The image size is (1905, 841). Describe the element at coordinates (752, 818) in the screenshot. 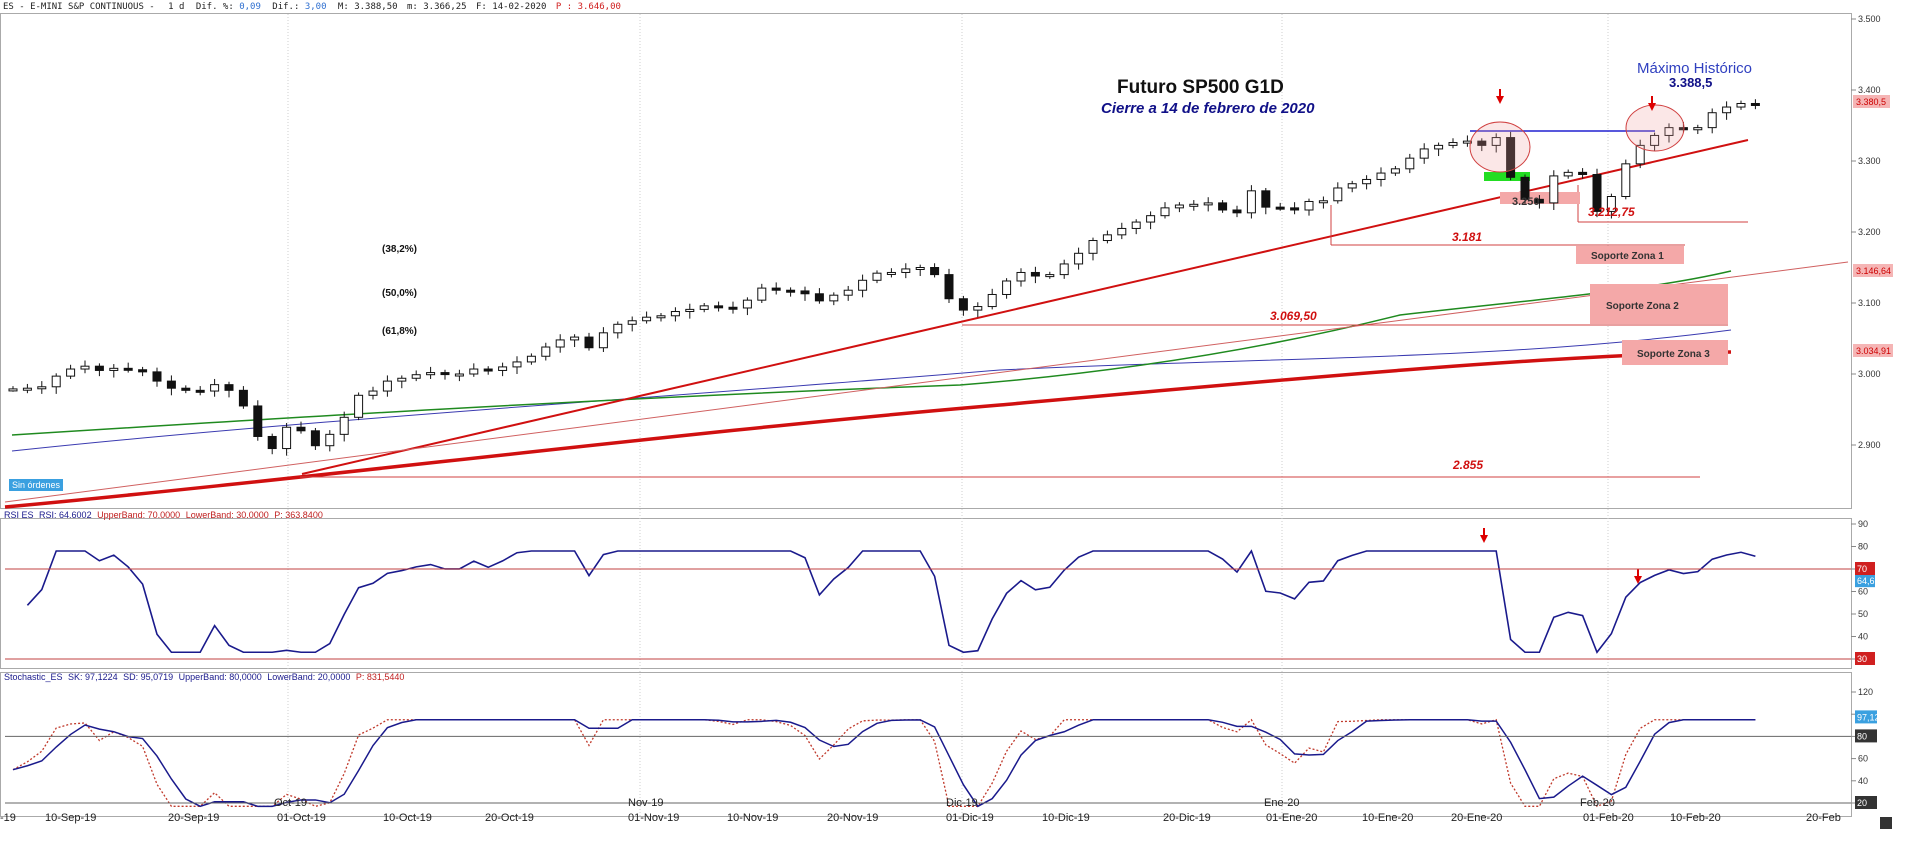

I see `x-tick-label: 10-Nov-19` at that location.